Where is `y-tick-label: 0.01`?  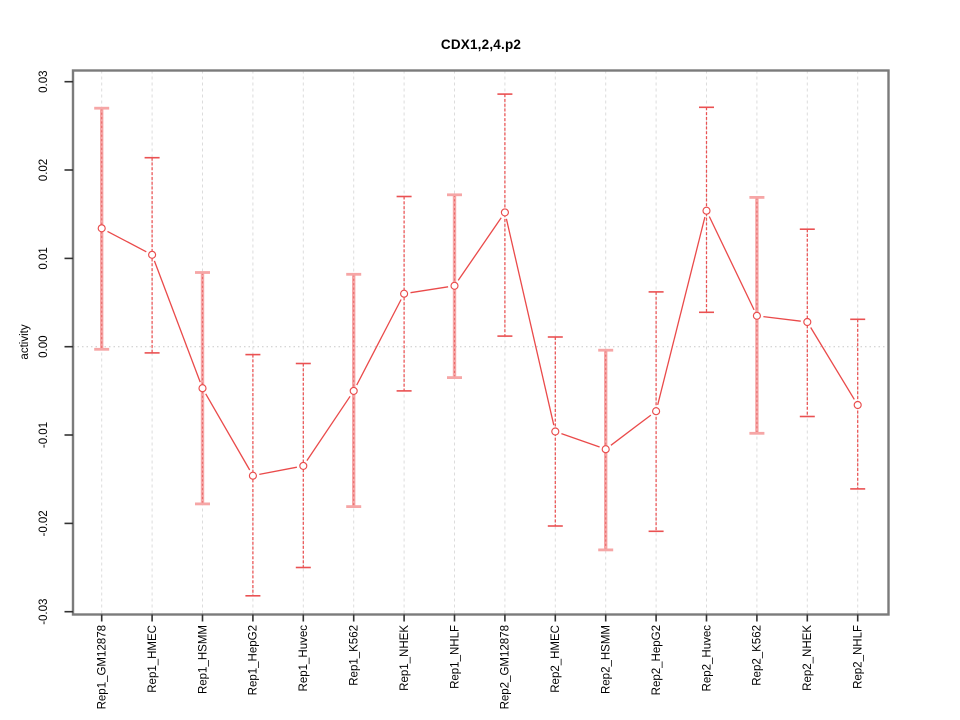 y-tick-label: 0.01 is located at coordinates (44, 258).